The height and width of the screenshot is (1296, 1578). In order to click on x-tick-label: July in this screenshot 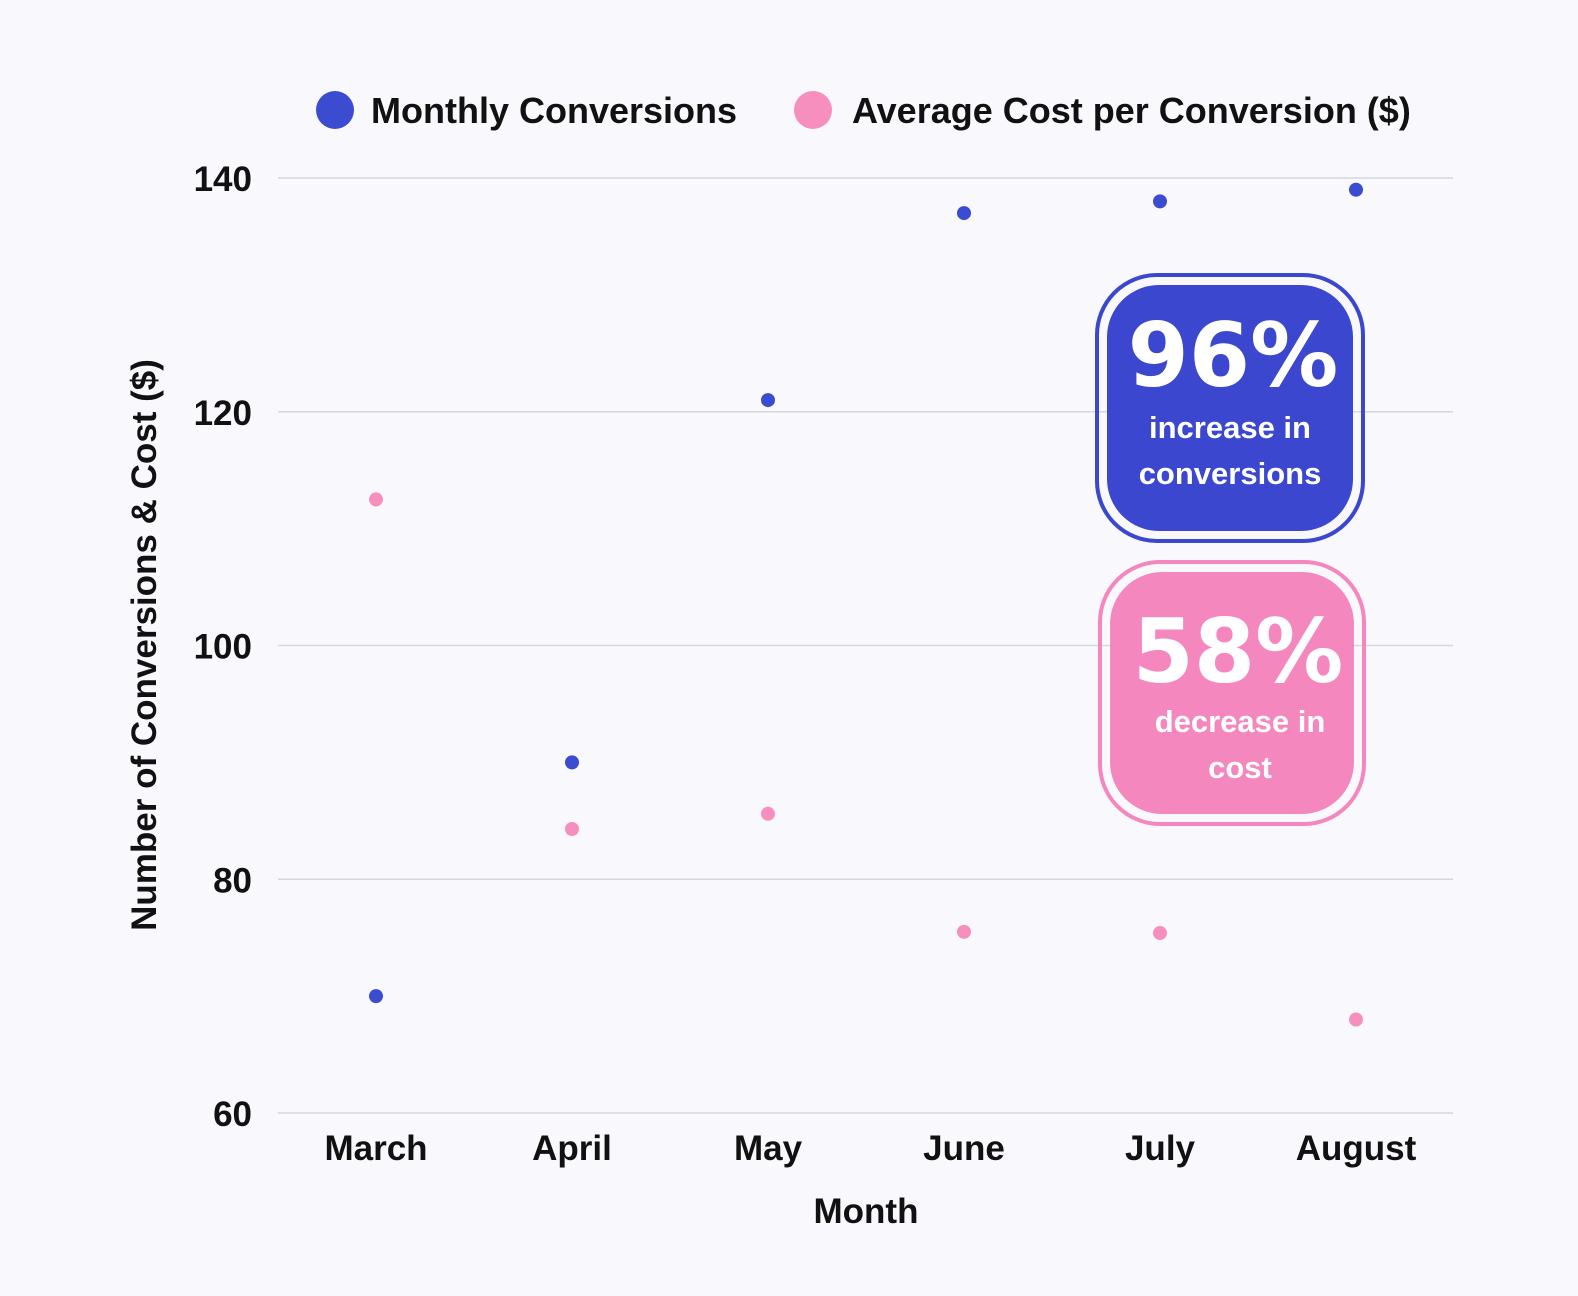, I will do `click(1160, 1148)`.